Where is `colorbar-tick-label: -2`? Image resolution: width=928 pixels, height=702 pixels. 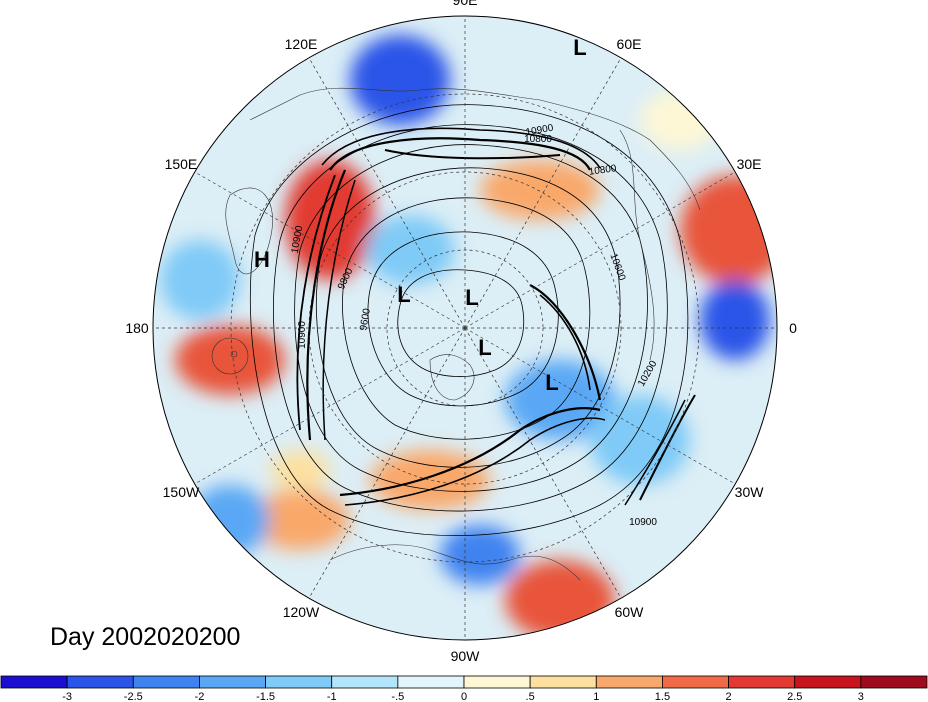
colorbar-tick-label: -2 is located at coordinates (200, 696).